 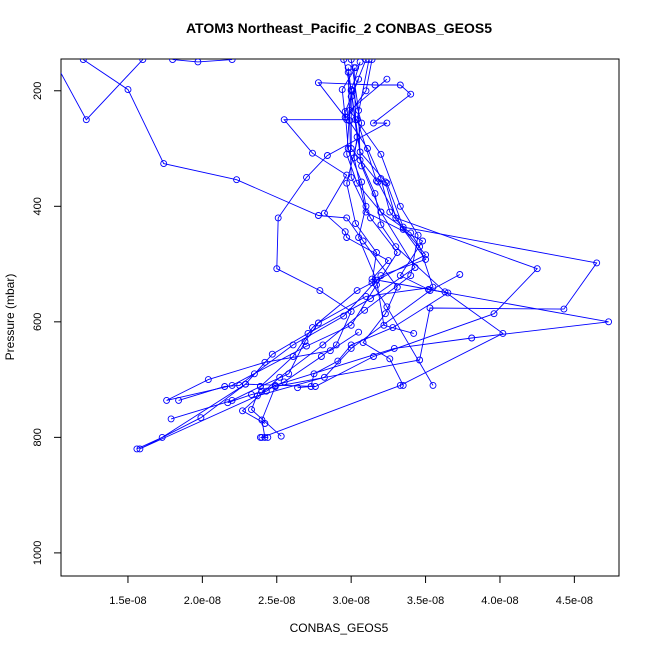 I want to click on y-axis-label: Pressure (mbar), so click(x=10, y=317).